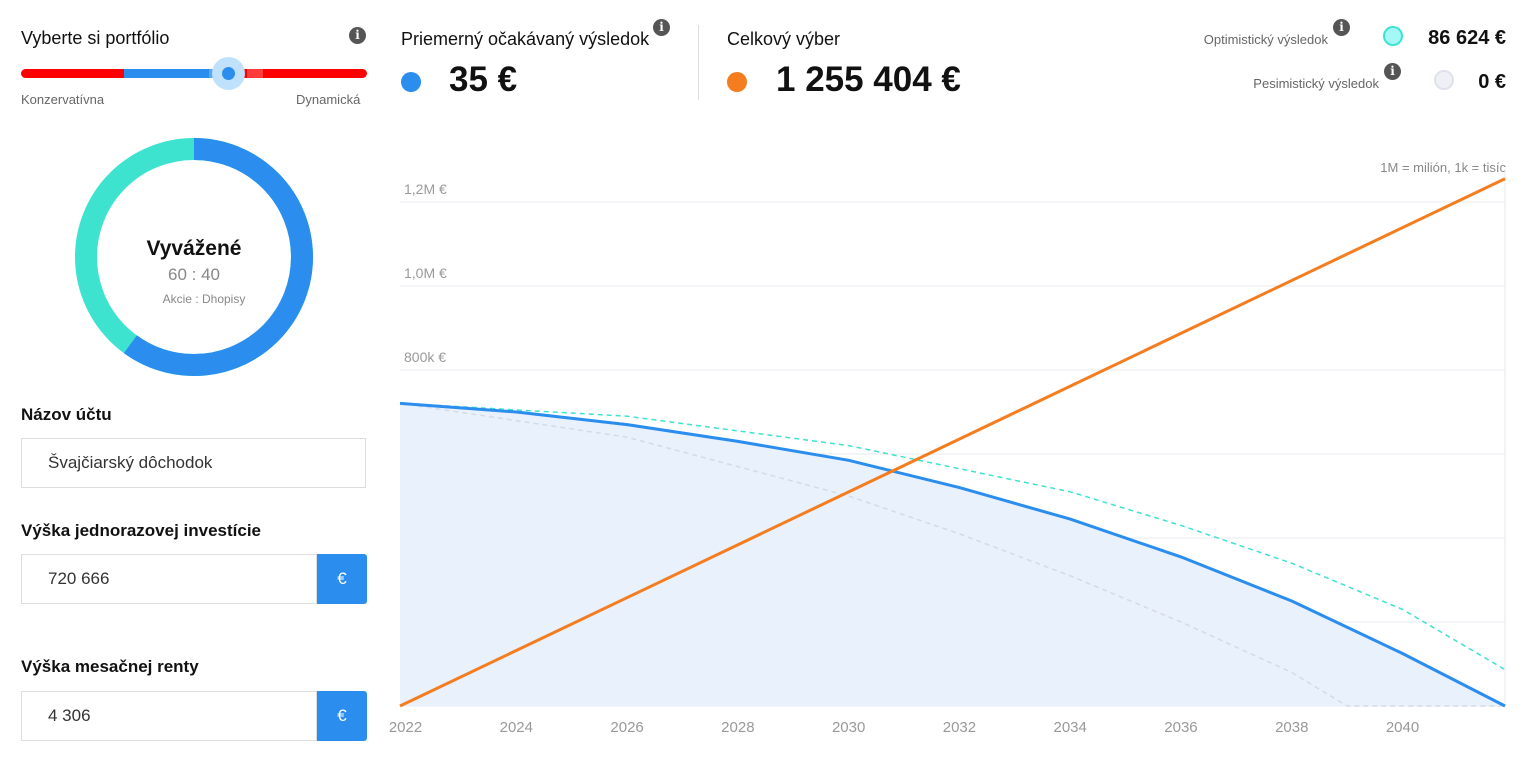  Describe the element at coordinates (1291, 727) in the screenshot. I see `x-tick-label: 2038` at that location.